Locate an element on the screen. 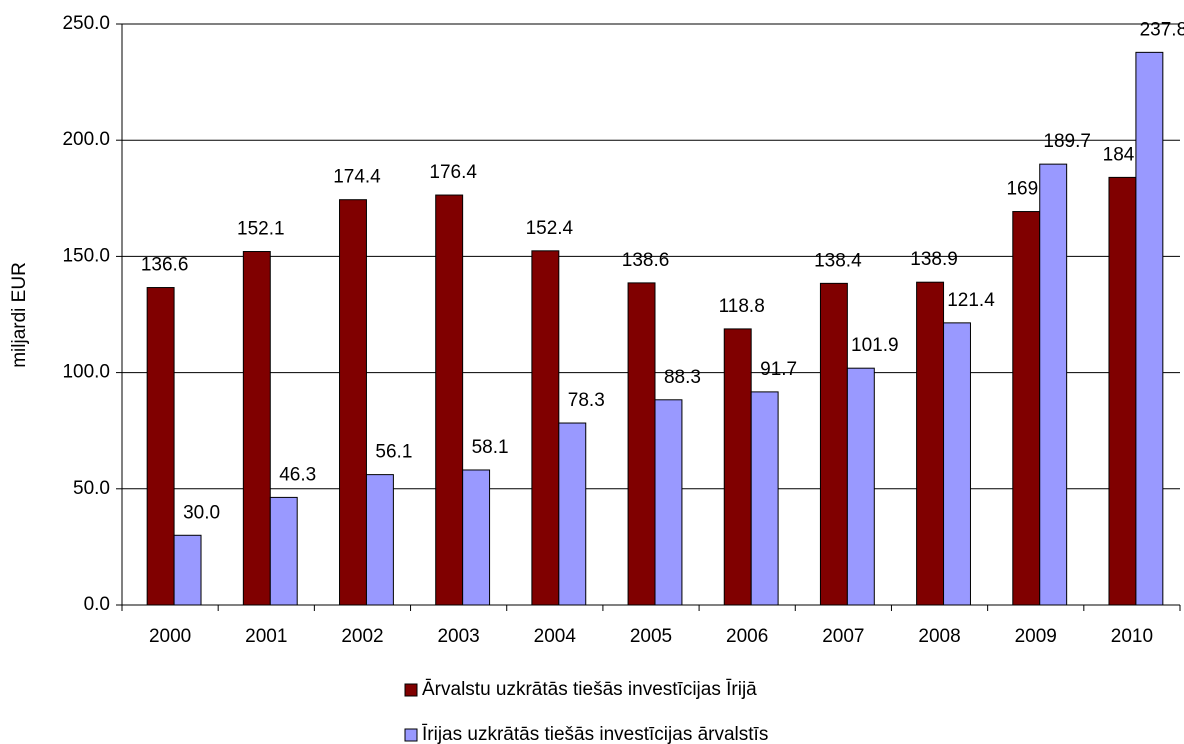 This screenshot has width=1184, height=744. data-label: 118.8 is located at coordinates (742, 306).